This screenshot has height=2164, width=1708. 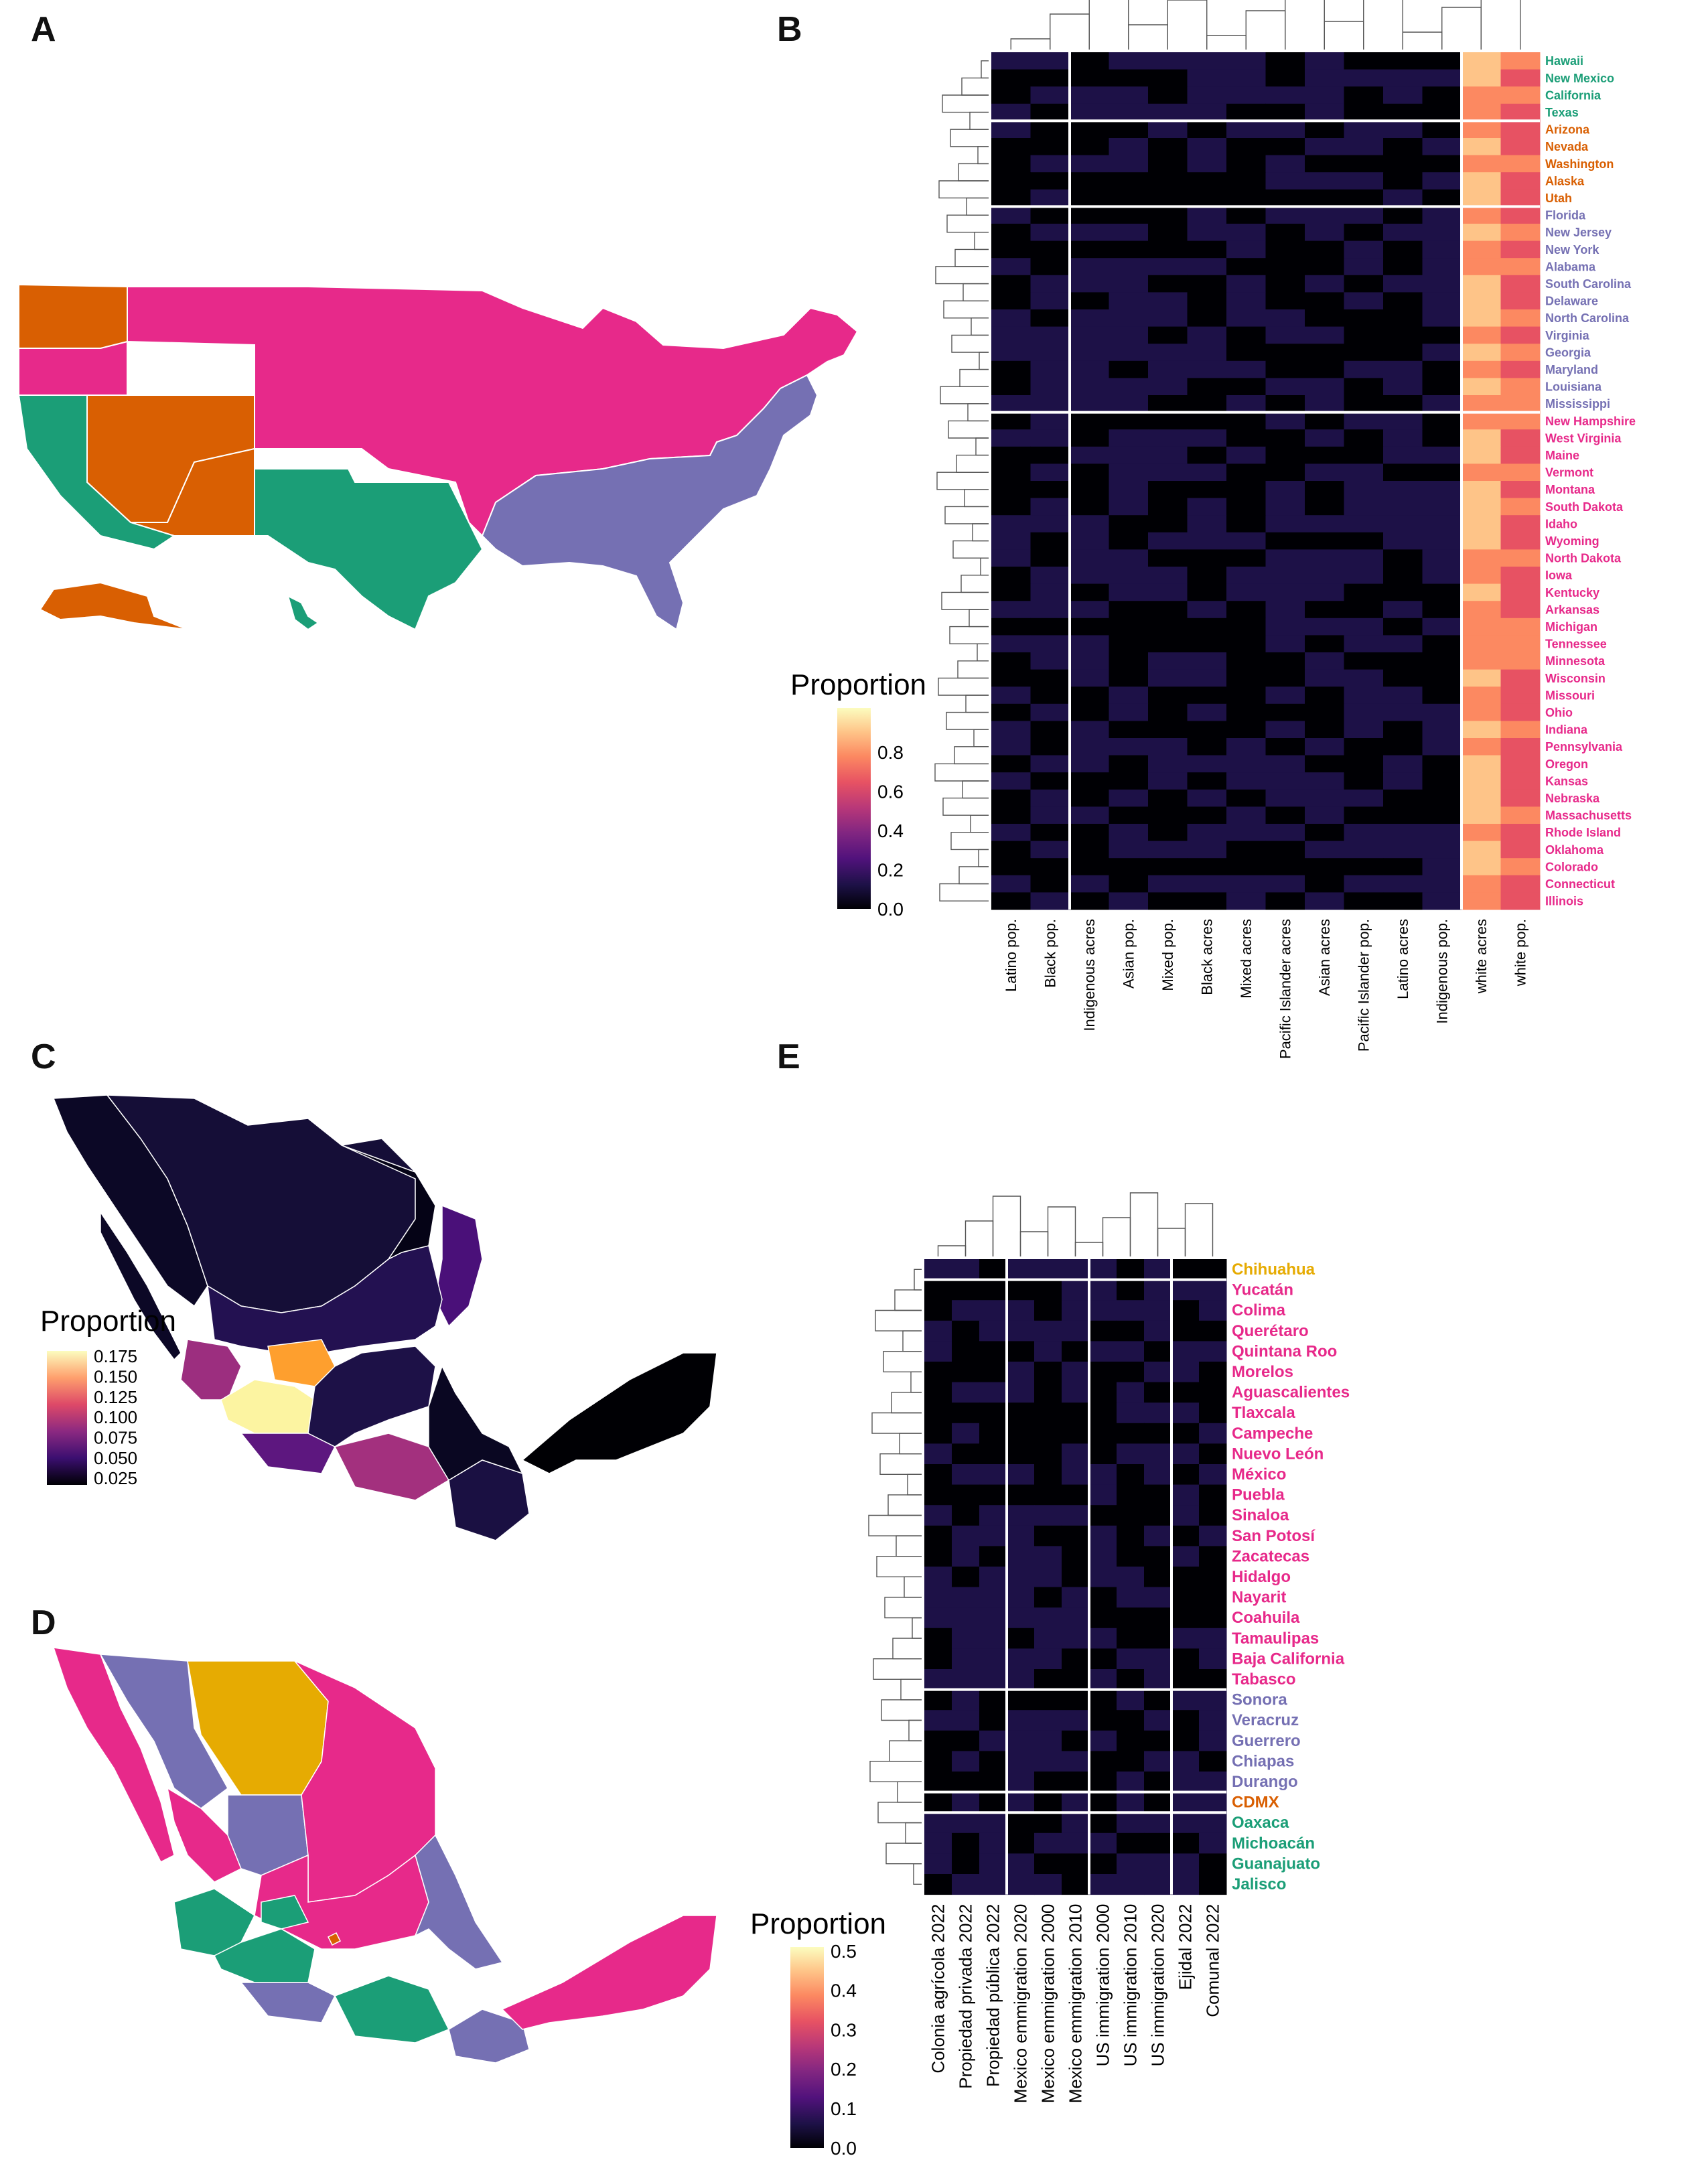 What do you see at coordinates (1578, 404) in the screenshot?
I see `row-label: Mississippi` at bounding box center [1578, 404].